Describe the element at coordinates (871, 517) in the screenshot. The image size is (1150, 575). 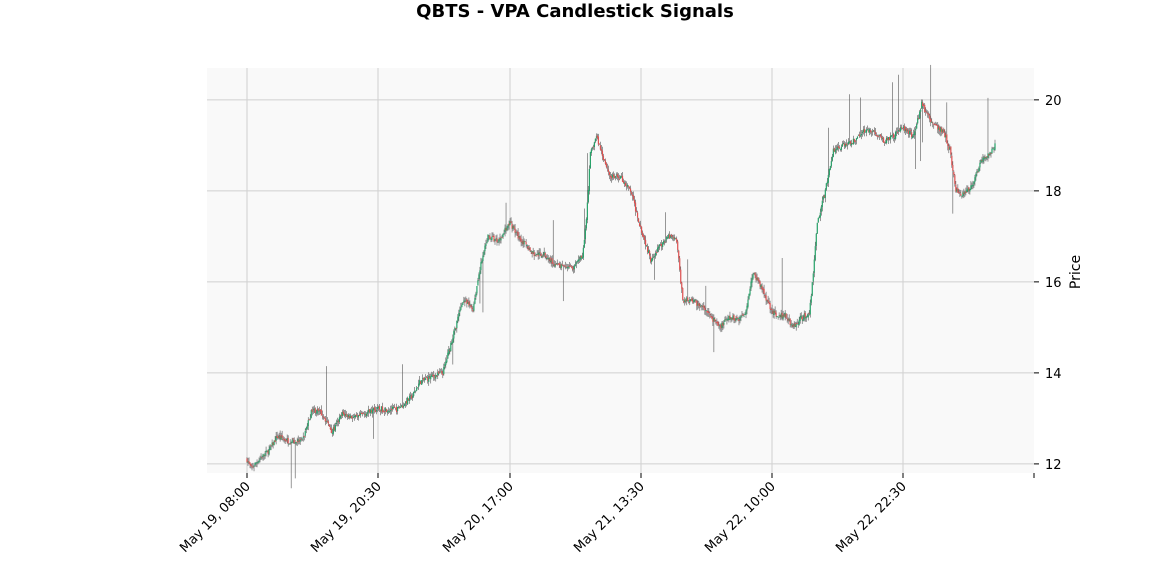
I see `x-tick-label: May 22, 22:30` at that location.